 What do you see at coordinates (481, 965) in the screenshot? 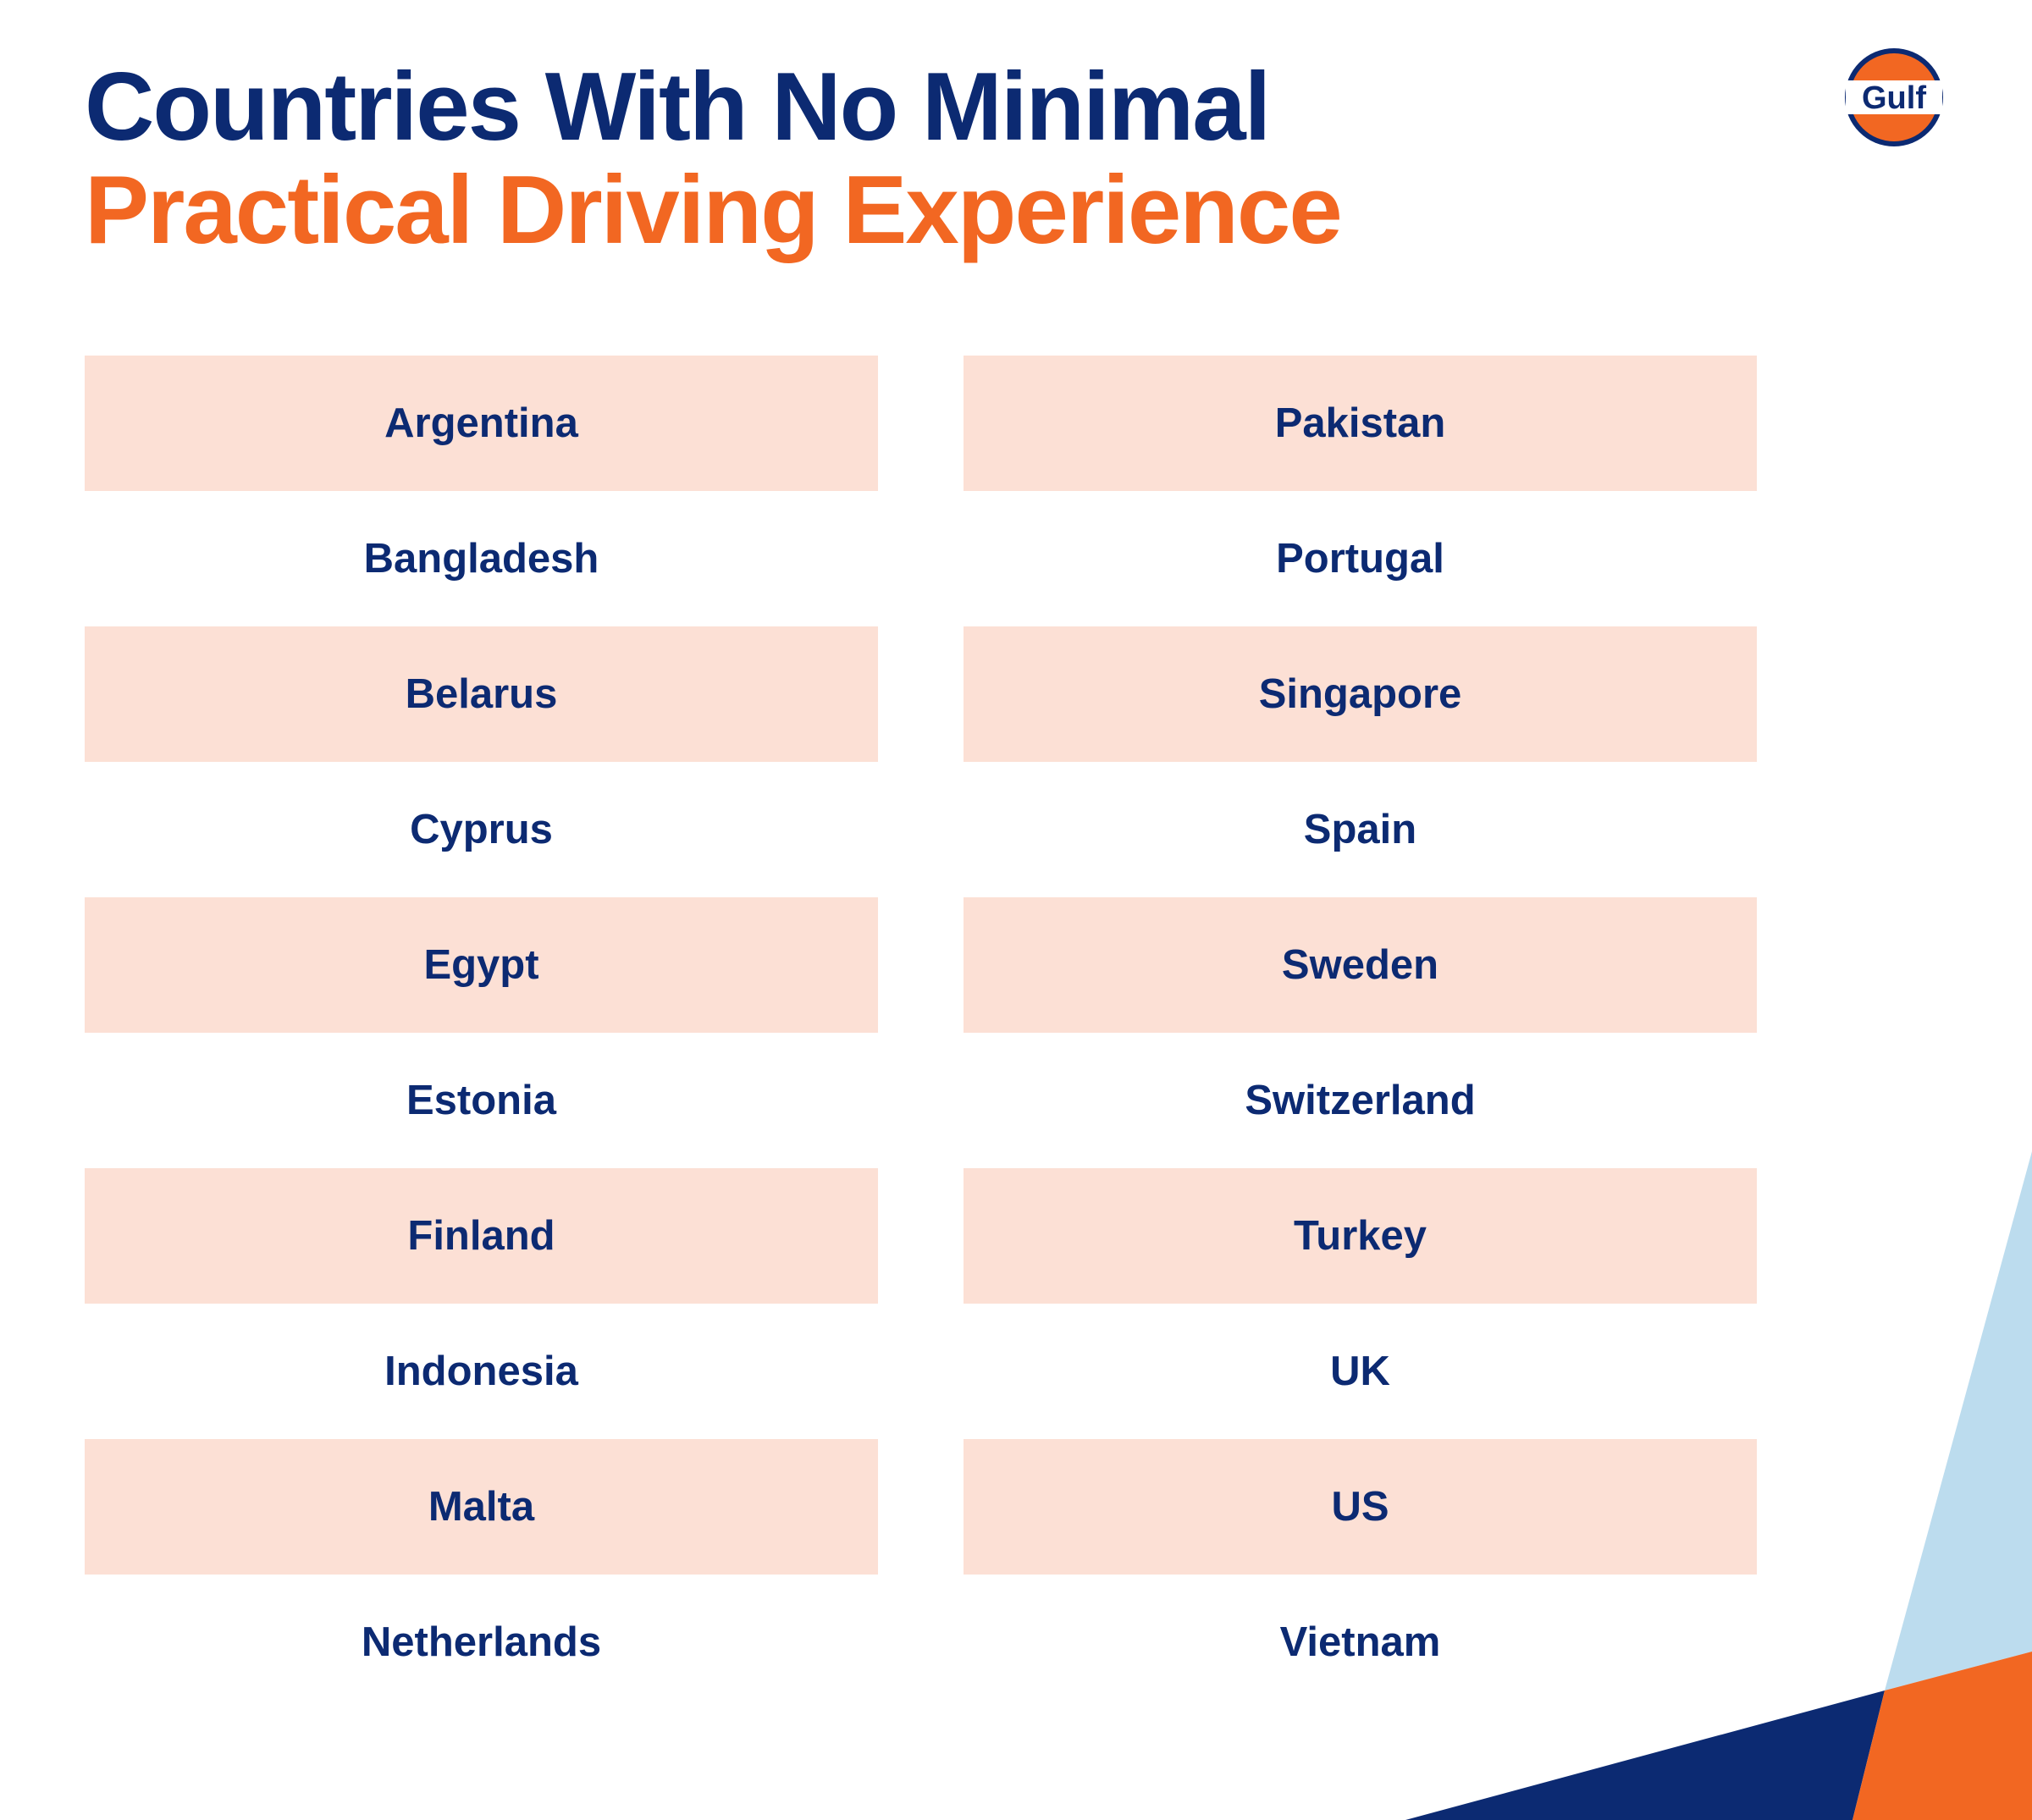
I see `country-cell: Egypt` at bounding box center [481, 965].